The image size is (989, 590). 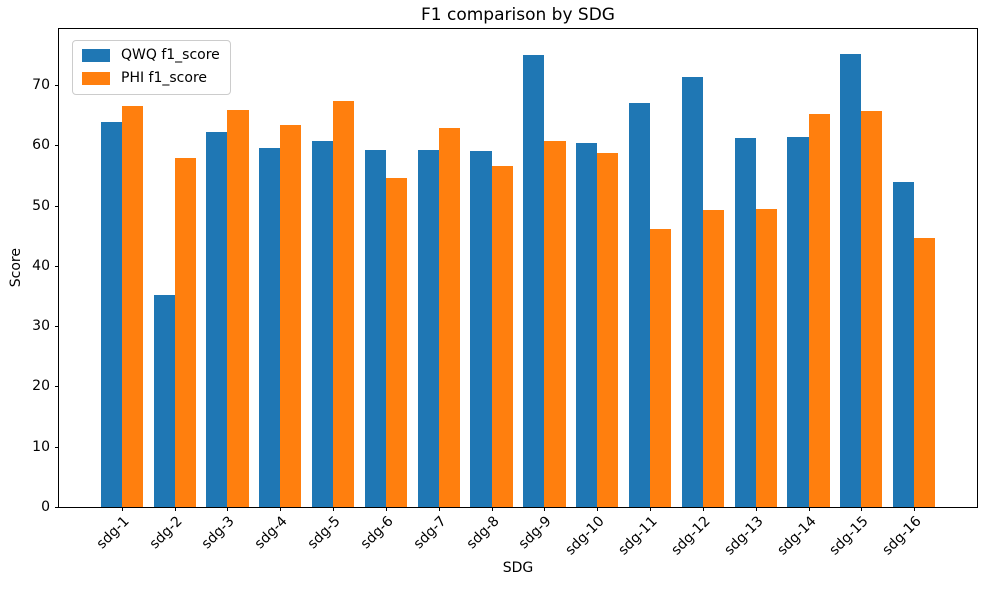 What do you see at coordinates (766, 358) in the screenshot?
I see `bar-sdg-13-phi` at bounding box center [766, 358].